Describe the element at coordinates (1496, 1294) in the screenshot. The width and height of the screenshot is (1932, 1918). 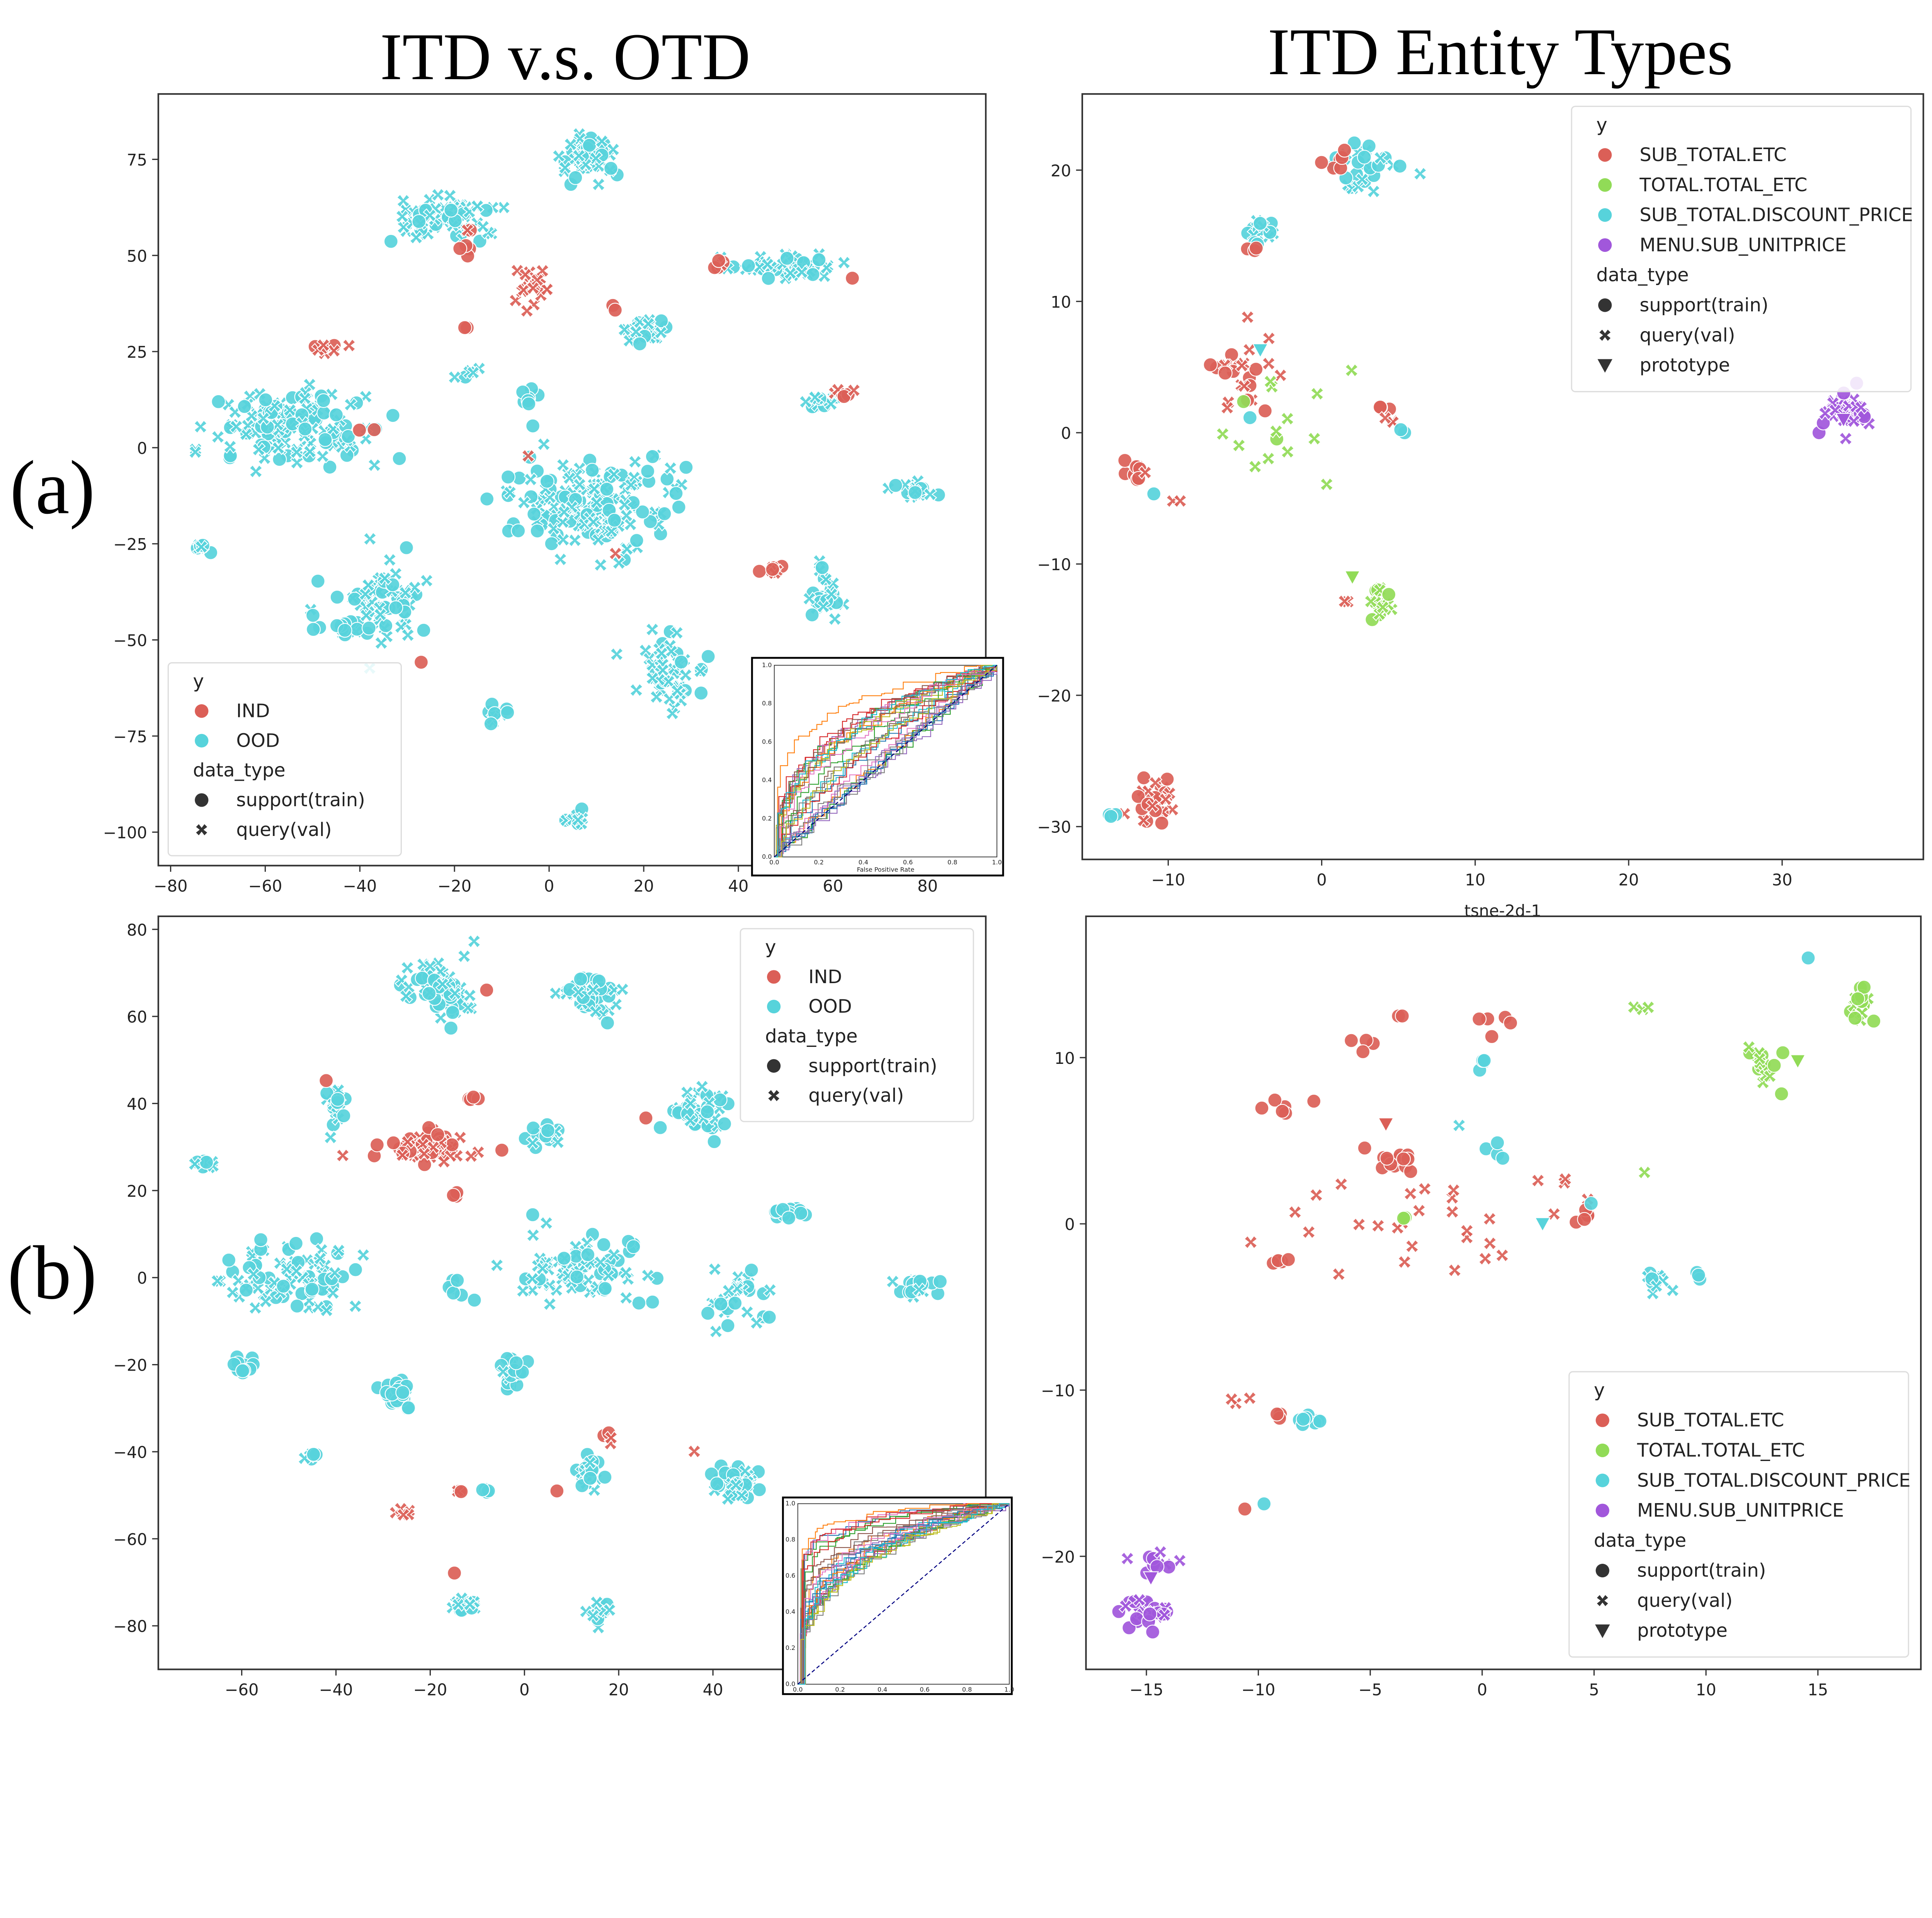
I see `points` at that location.